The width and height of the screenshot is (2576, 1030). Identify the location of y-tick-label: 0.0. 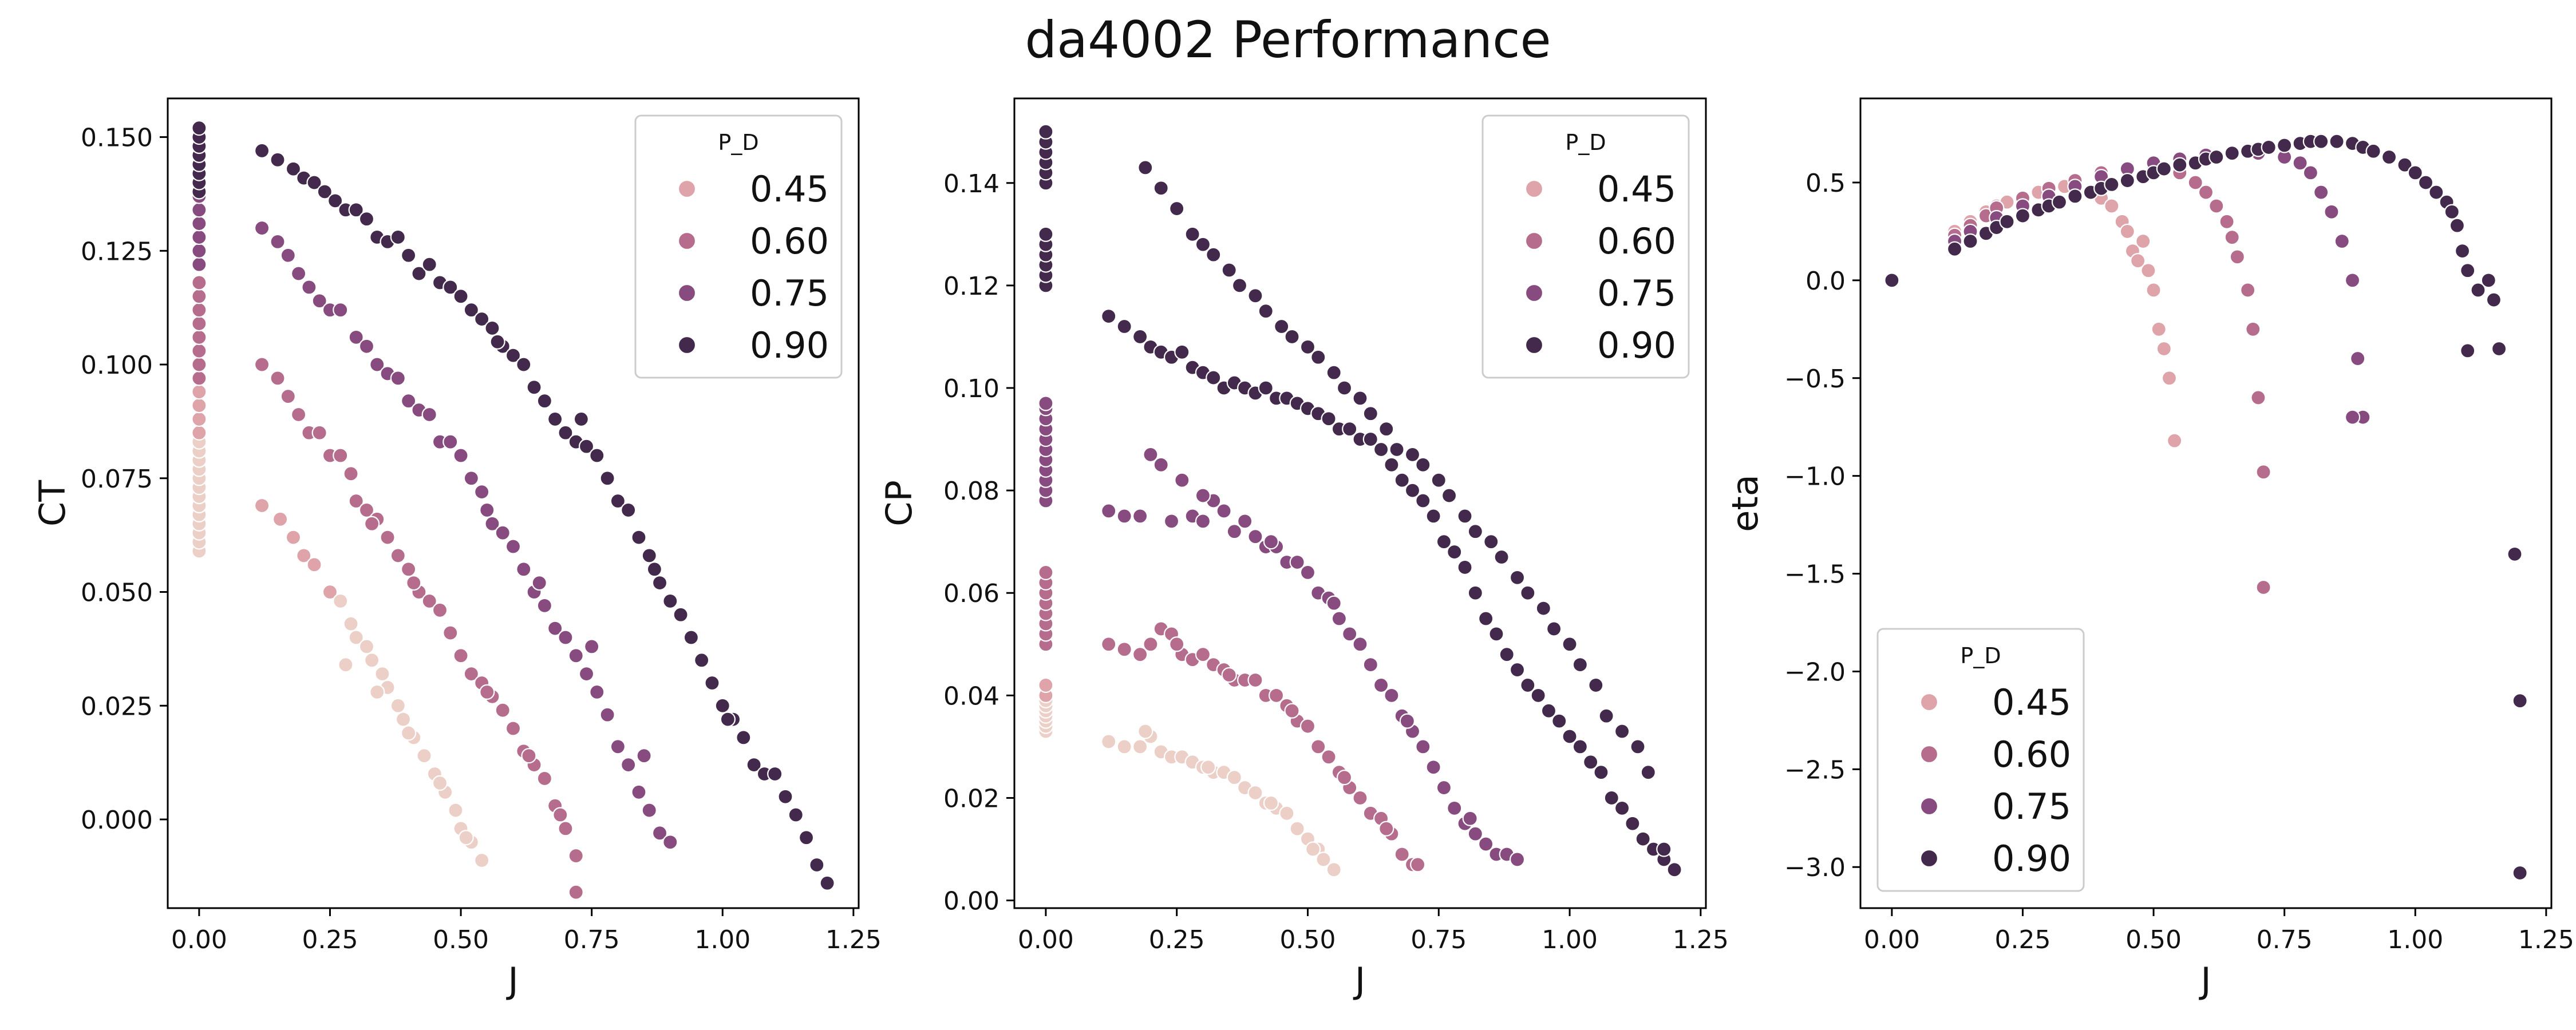
(1825, 281).